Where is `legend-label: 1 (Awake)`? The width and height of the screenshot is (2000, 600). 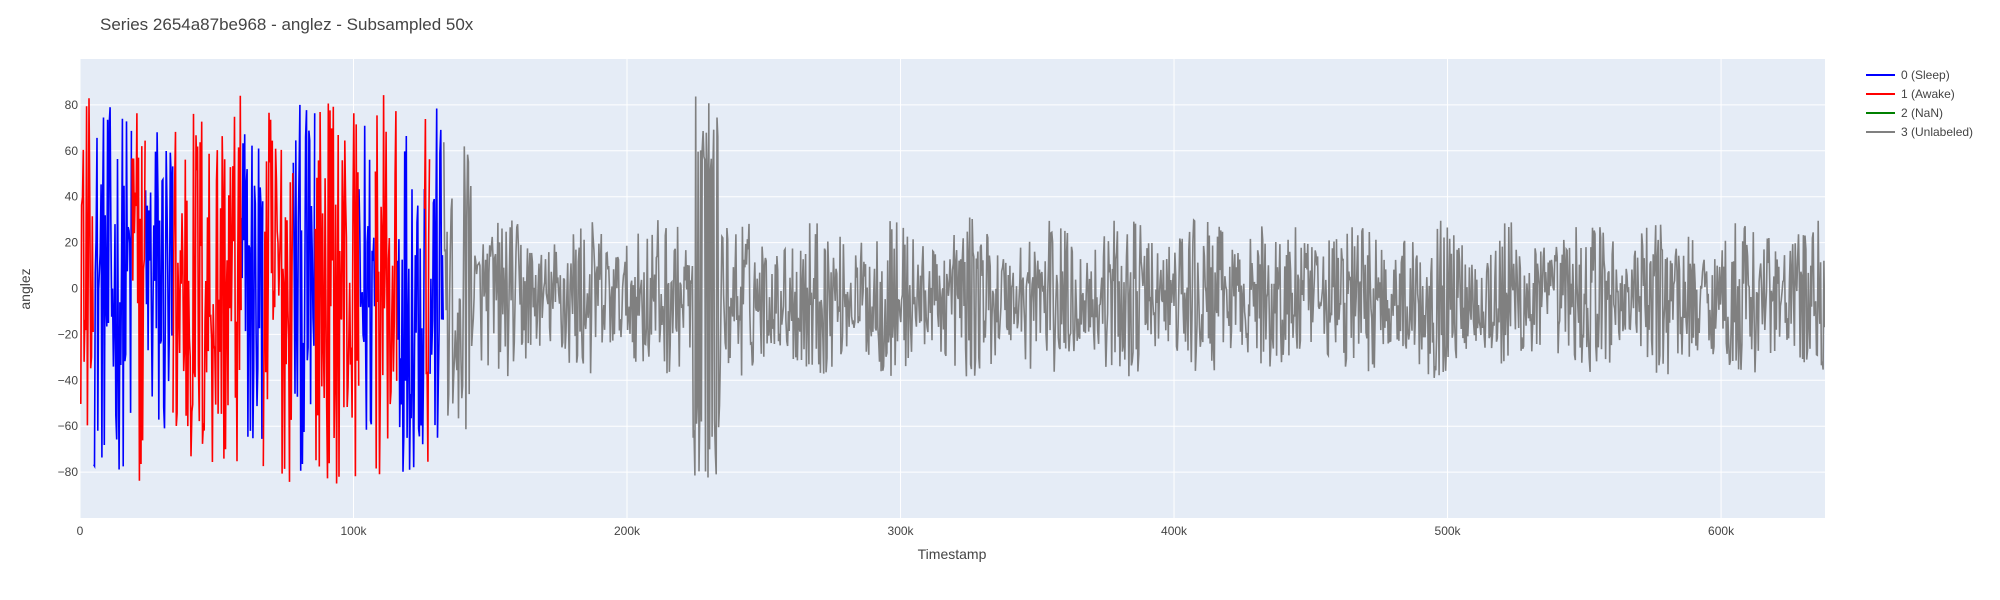
legend-label: 1 (Awake) is located at coordinates (1928, 94).